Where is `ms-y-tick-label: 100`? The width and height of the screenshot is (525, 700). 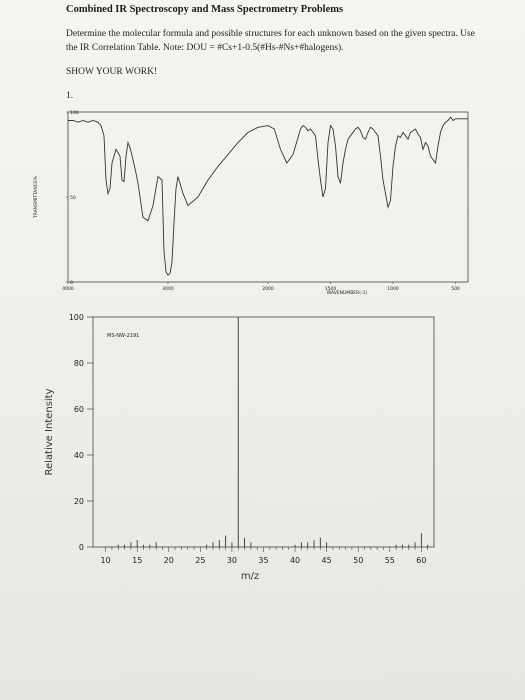
ms-y-tick-label: 100 is located at coordinates (76, 317).